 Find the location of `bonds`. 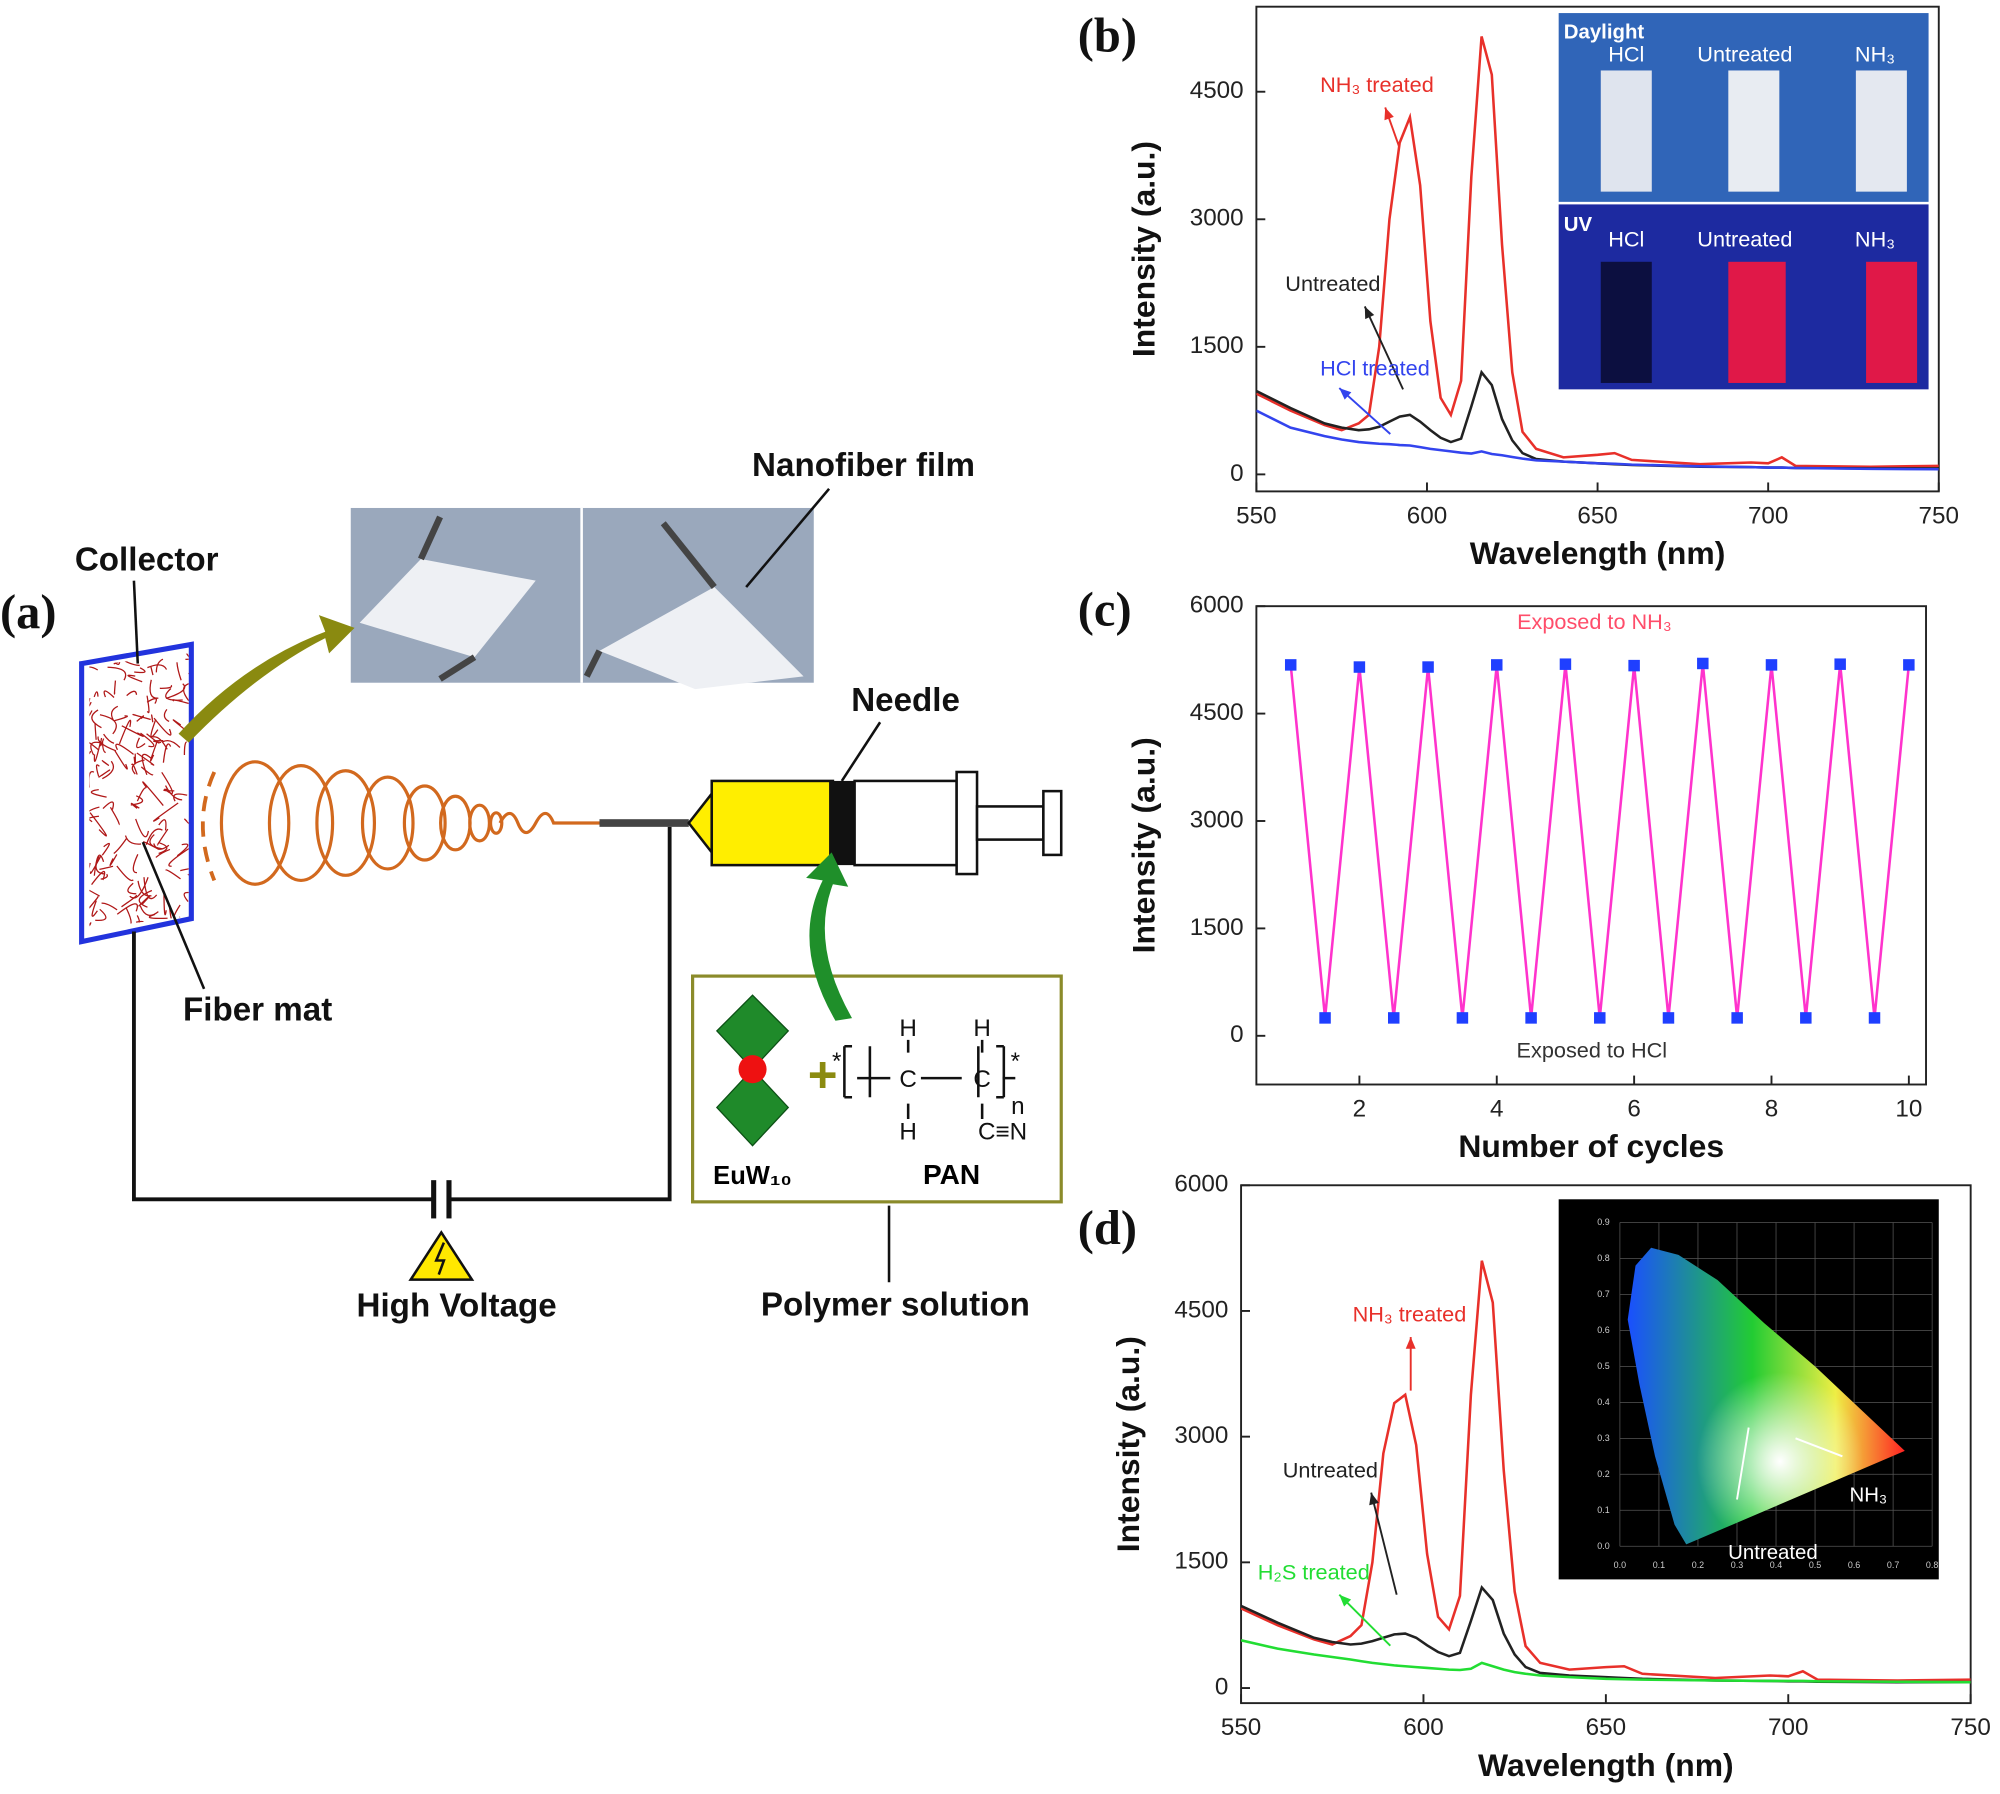

bonds is located at coordinates (930, 1079).